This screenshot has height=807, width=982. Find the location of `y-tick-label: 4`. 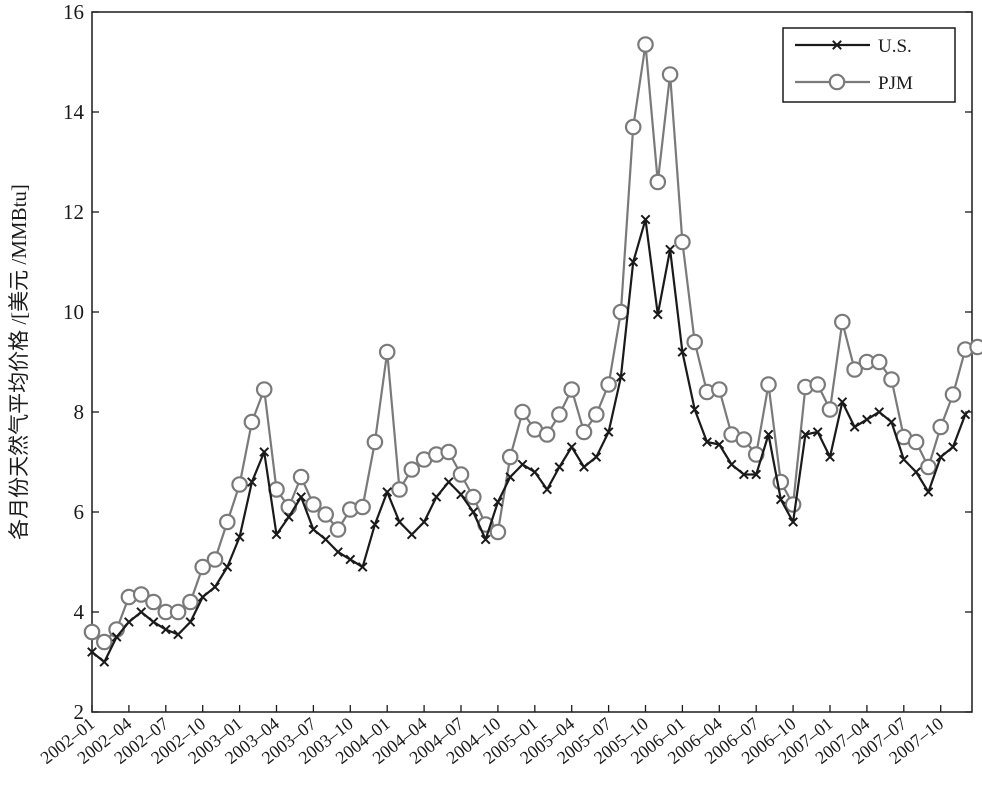

y-tick-label: 4 is located at coordinates (79, 612).